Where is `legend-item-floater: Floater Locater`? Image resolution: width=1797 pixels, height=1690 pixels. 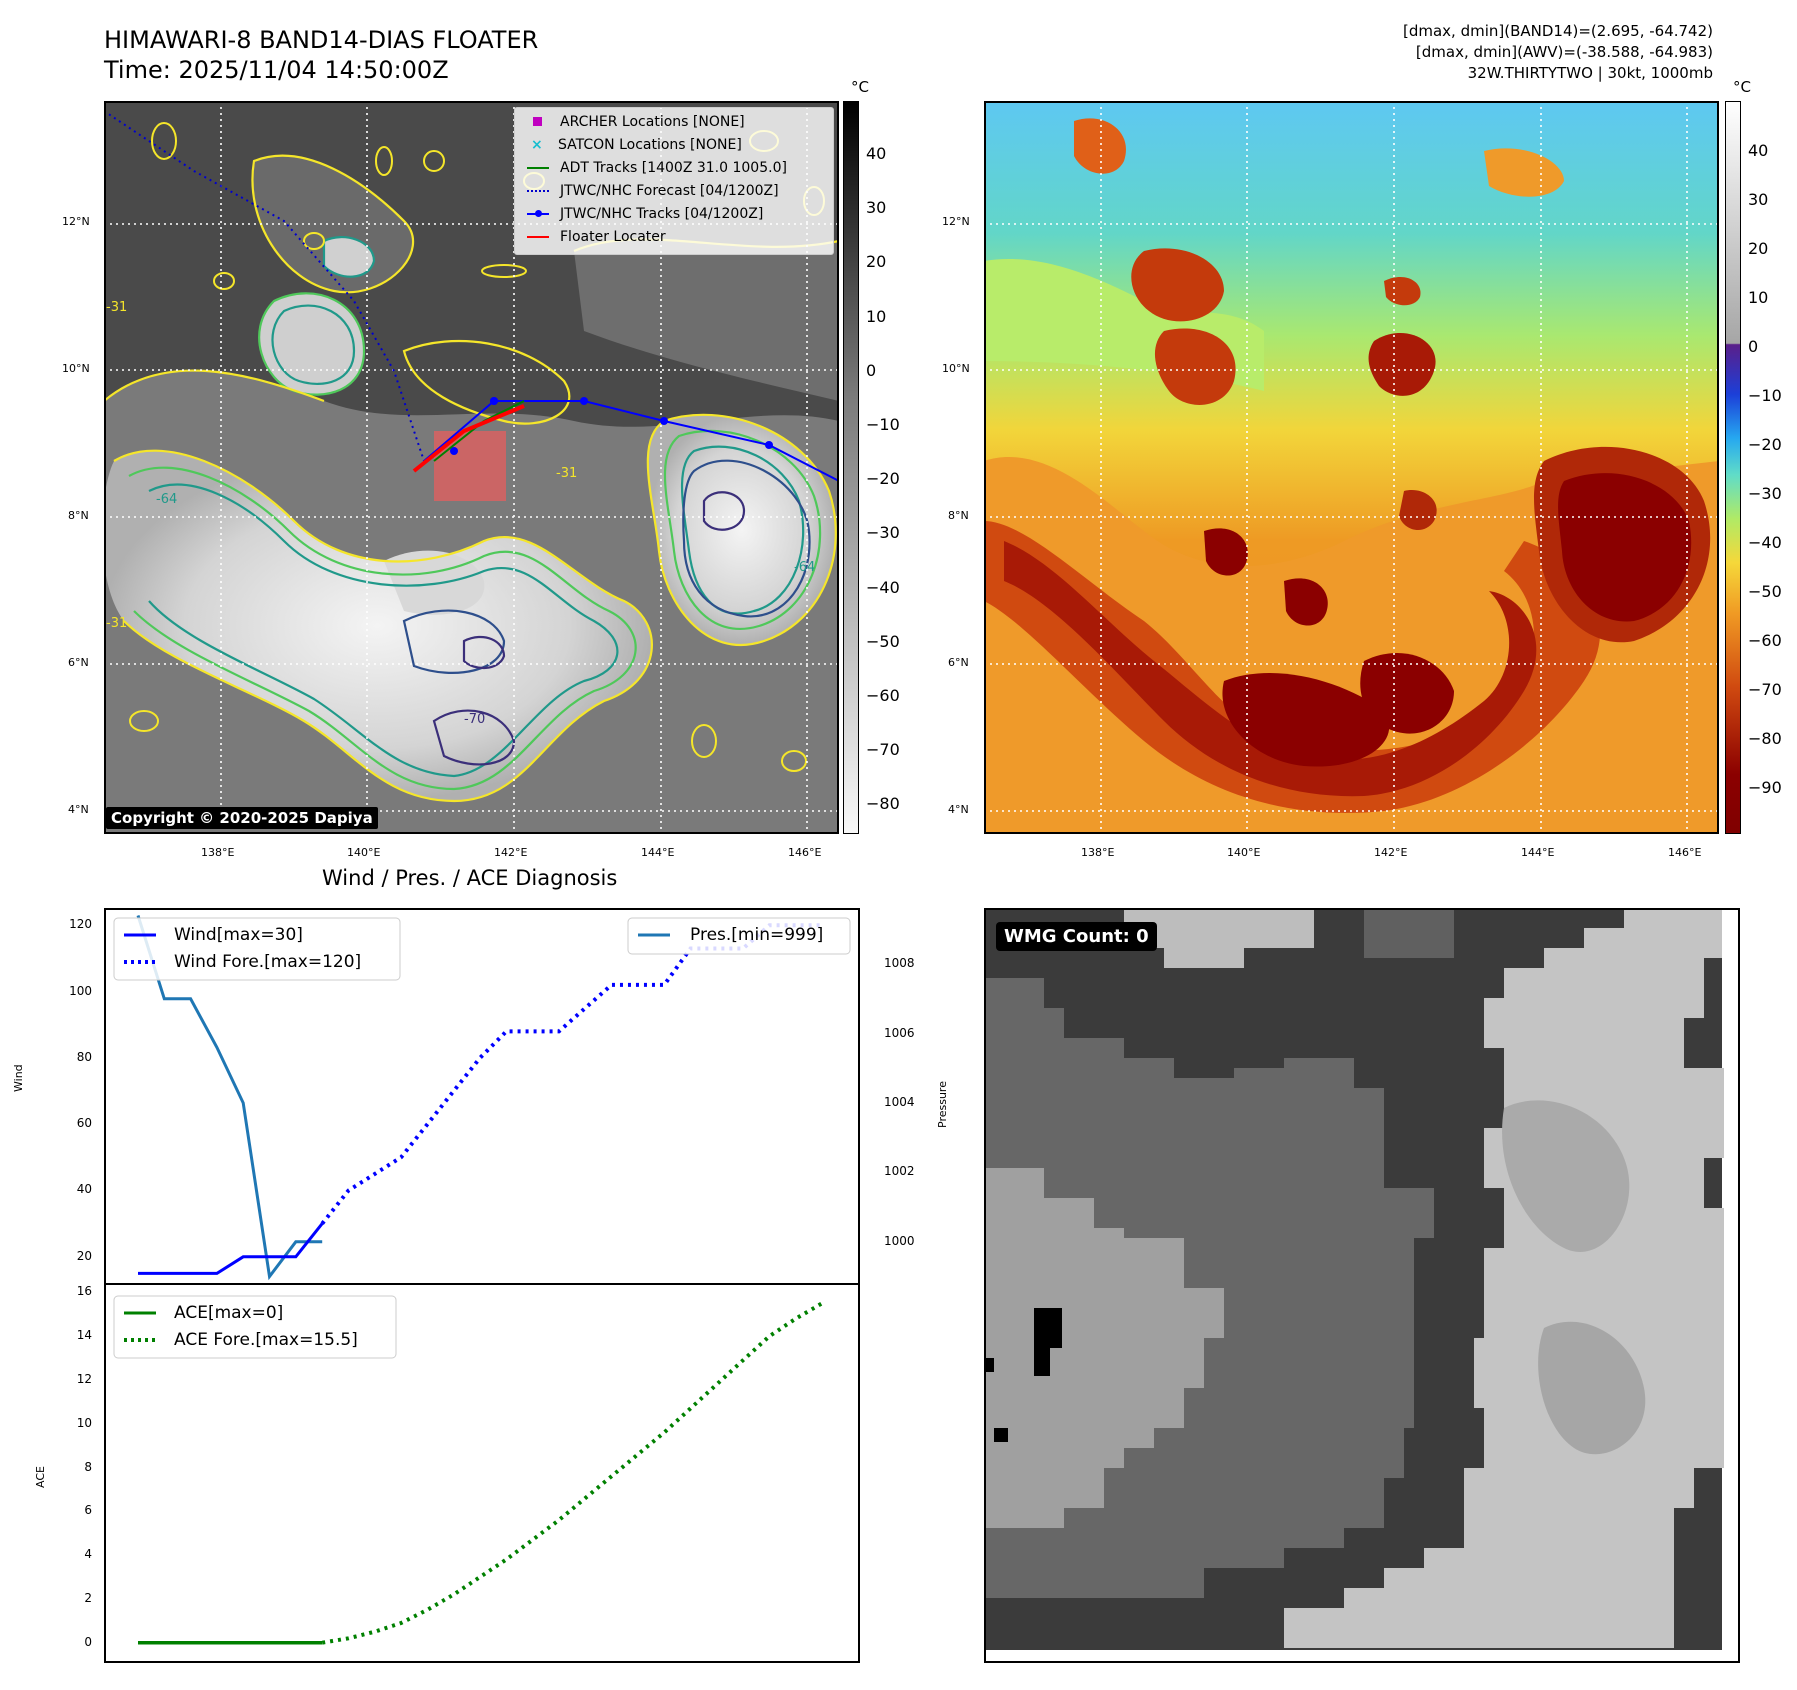
legend-item-floater: Floater Locater is located at coordinates (596, 237).